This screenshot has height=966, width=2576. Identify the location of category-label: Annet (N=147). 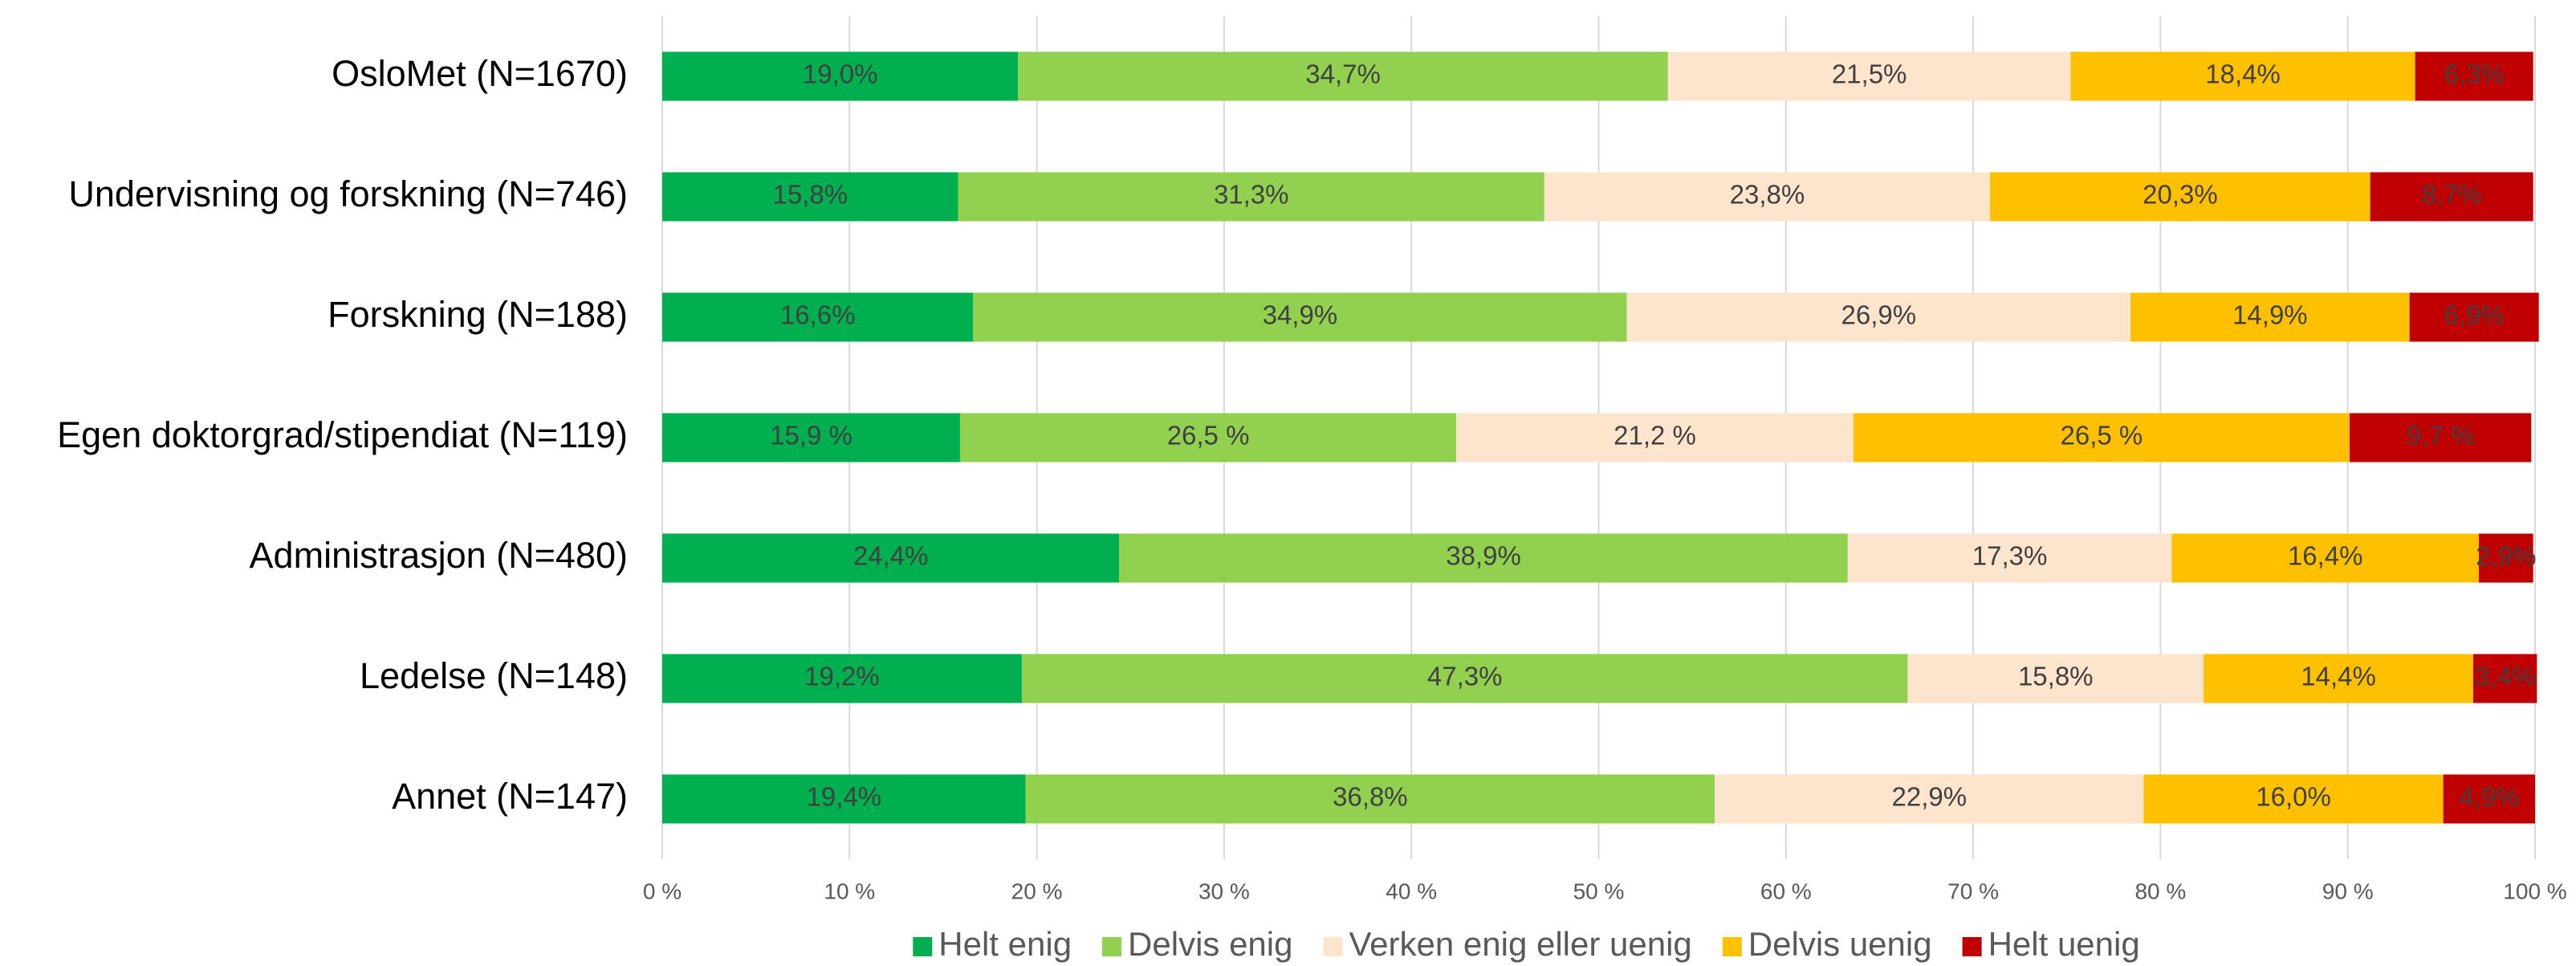
(510, 796).